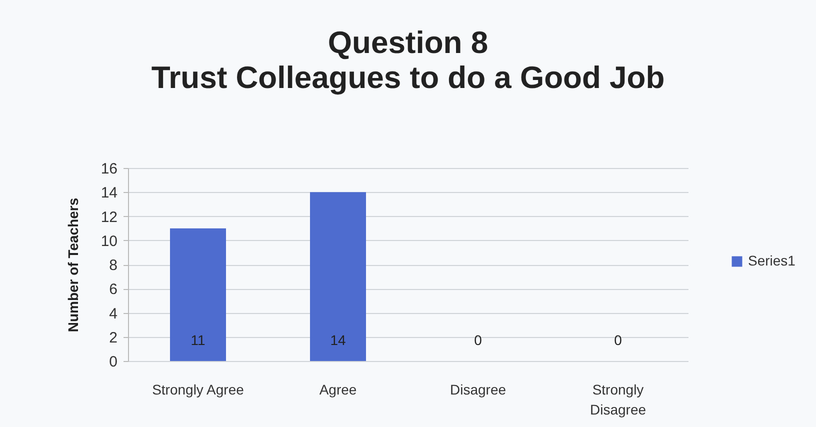 This screenshot has width=824, height=443. Describe the element at coordinates (72, 265) in the screenshot. I see `y-axis-title: Number of Teachers` at that location.